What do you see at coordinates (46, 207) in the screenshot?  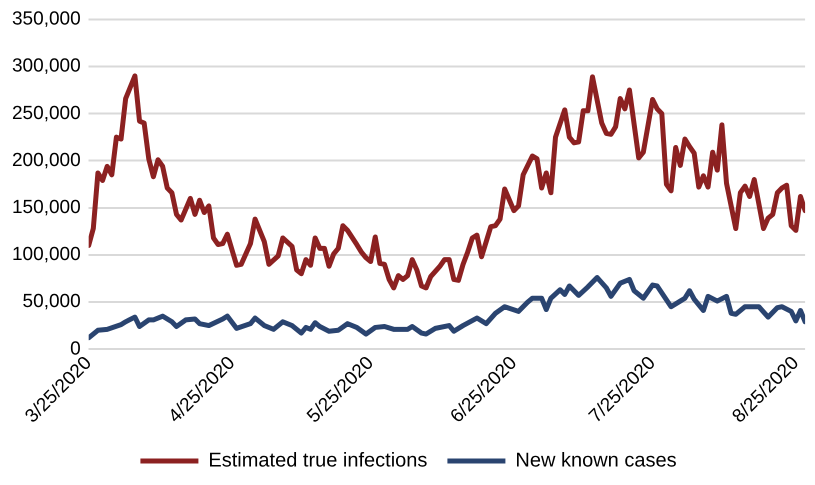 I see `y-tick-label: 150,000` at bounding box center [46, 207].